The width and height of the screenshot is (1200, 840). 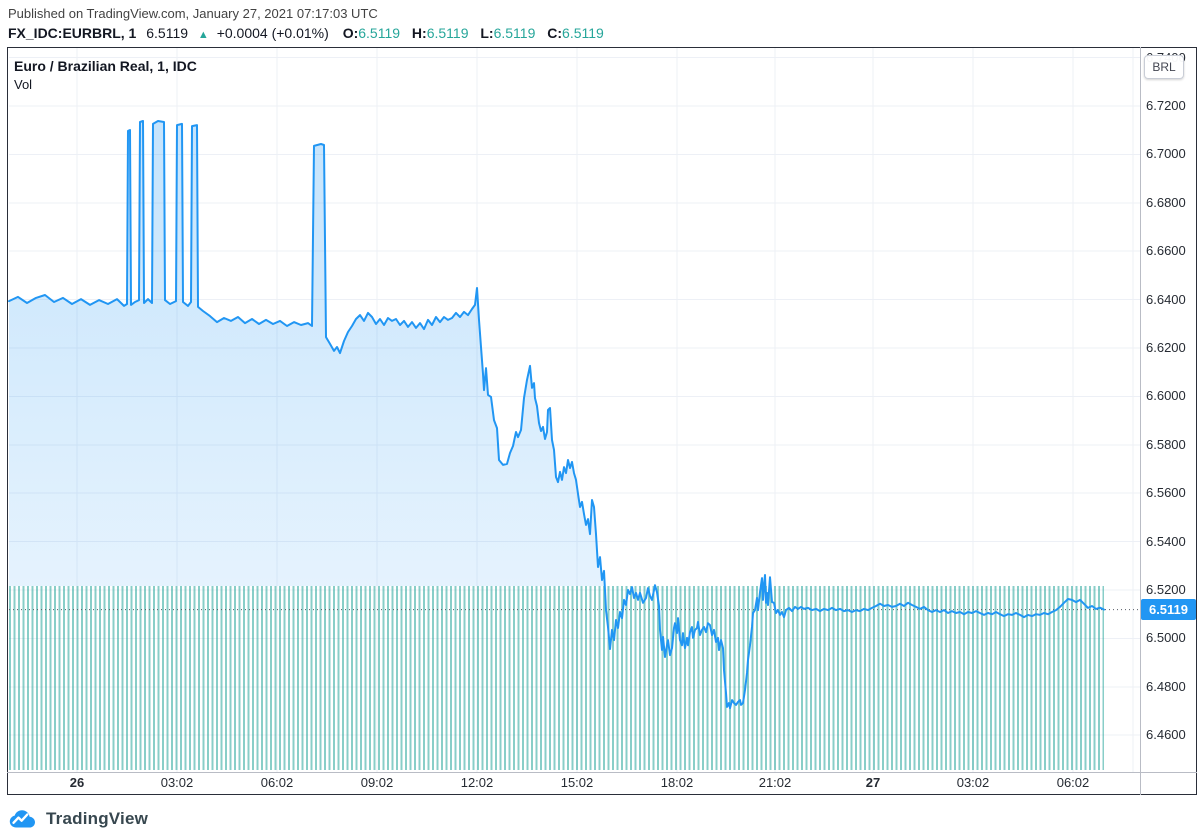 What do you see at coordinates (873, 782) in the screenshot?
I see `time-tick-label: 27` at bounding box center [873, 782].